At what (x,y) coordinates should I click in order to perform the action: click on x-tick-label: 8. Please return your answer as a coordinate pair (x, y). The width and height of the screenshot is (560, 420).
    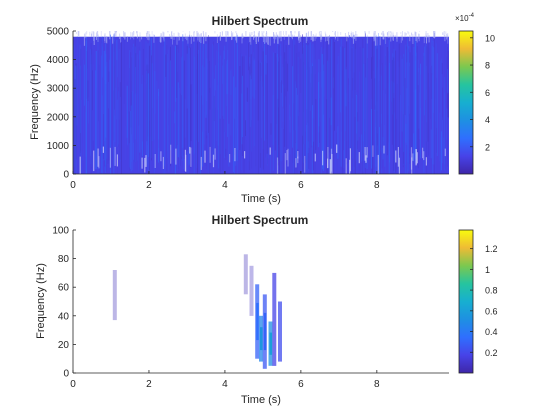
    Looking at the image, I should click on (377, 384).